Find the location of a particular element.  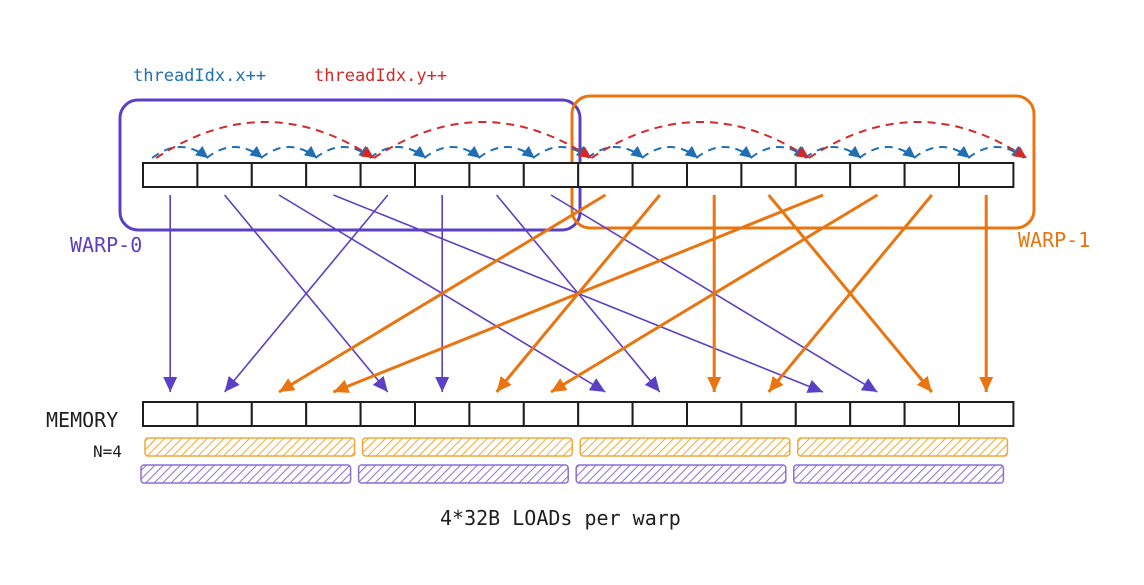

warp1-label: WARP-1 is located at coordinates (1054, 240).